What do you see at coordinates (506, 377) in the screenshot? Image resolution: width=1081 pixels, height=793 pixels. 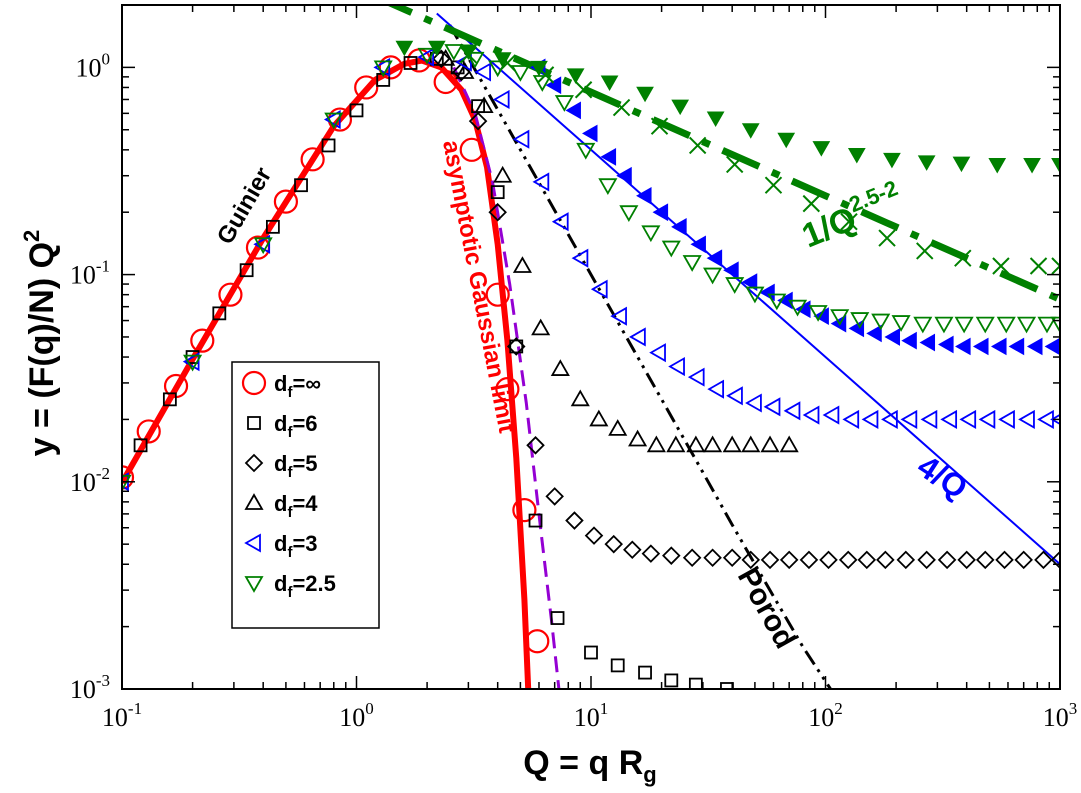 I see `curve-line` at bounding box center [506, 377].